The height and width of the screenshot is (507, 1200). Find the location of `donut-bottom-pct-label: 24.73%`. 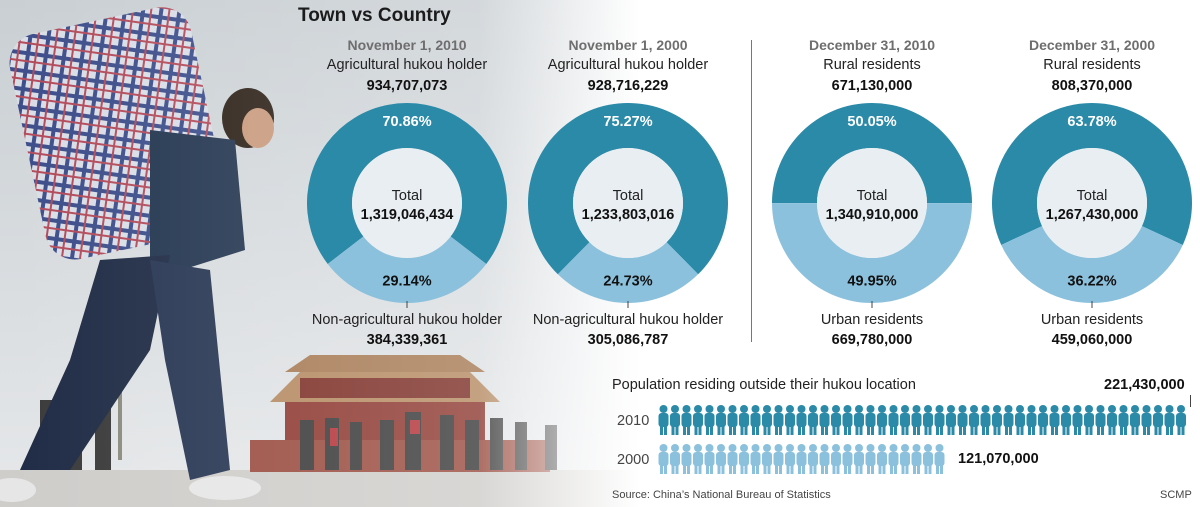

donut-bottom-pct-label: 24.73% is located at coordinates (627, 282).